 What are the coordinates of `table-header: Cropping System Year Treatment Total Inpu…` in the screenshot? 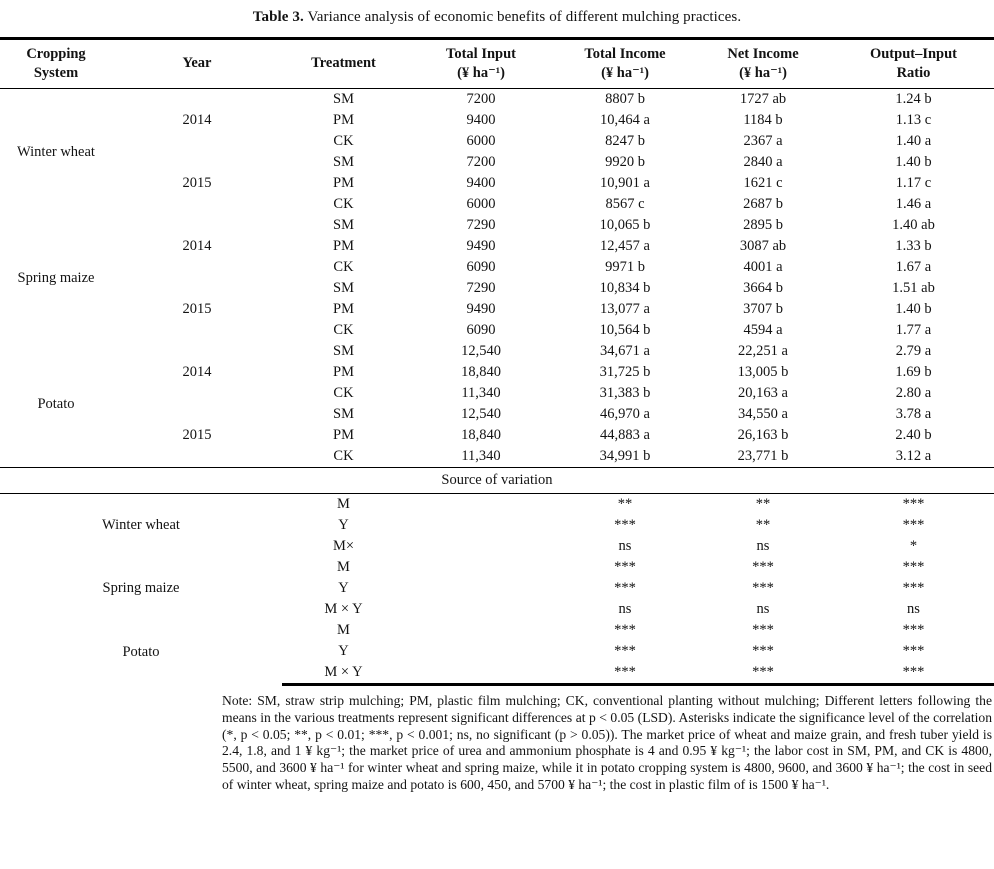 It's located at (497, 63).